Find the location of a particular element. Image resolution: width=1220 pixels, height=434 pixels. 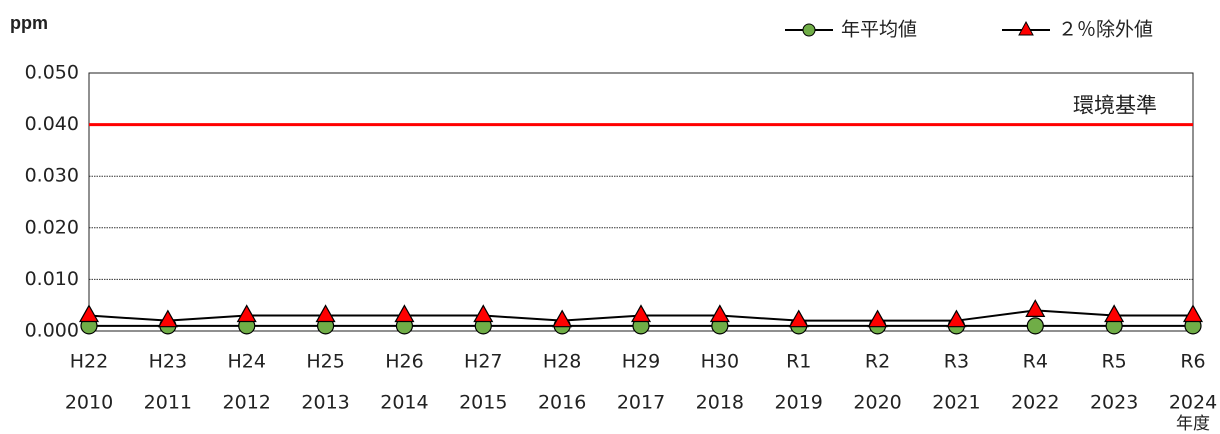

x-tick-label: 2013 is located at coordinates (325, 403).